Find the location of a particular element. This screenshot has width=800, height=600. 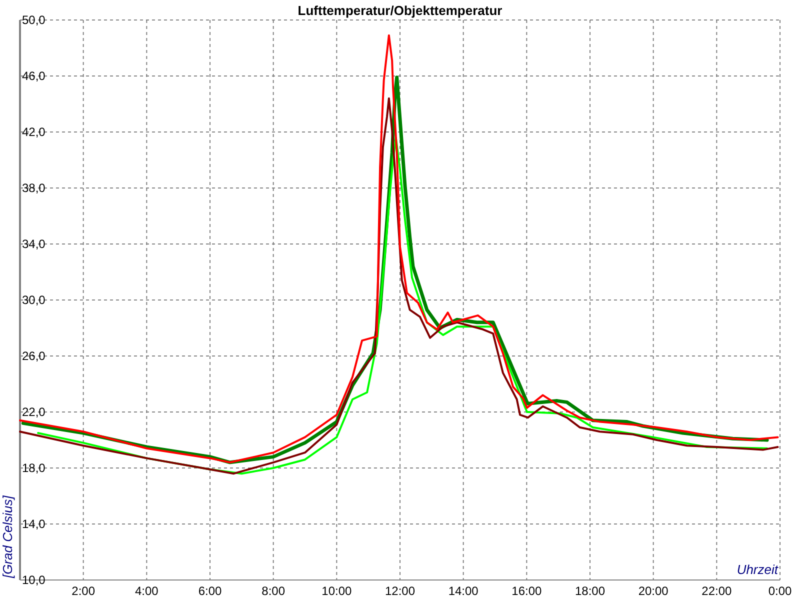

y-axis-title: [Grad Celsius] is located at coordinates (7, 537).